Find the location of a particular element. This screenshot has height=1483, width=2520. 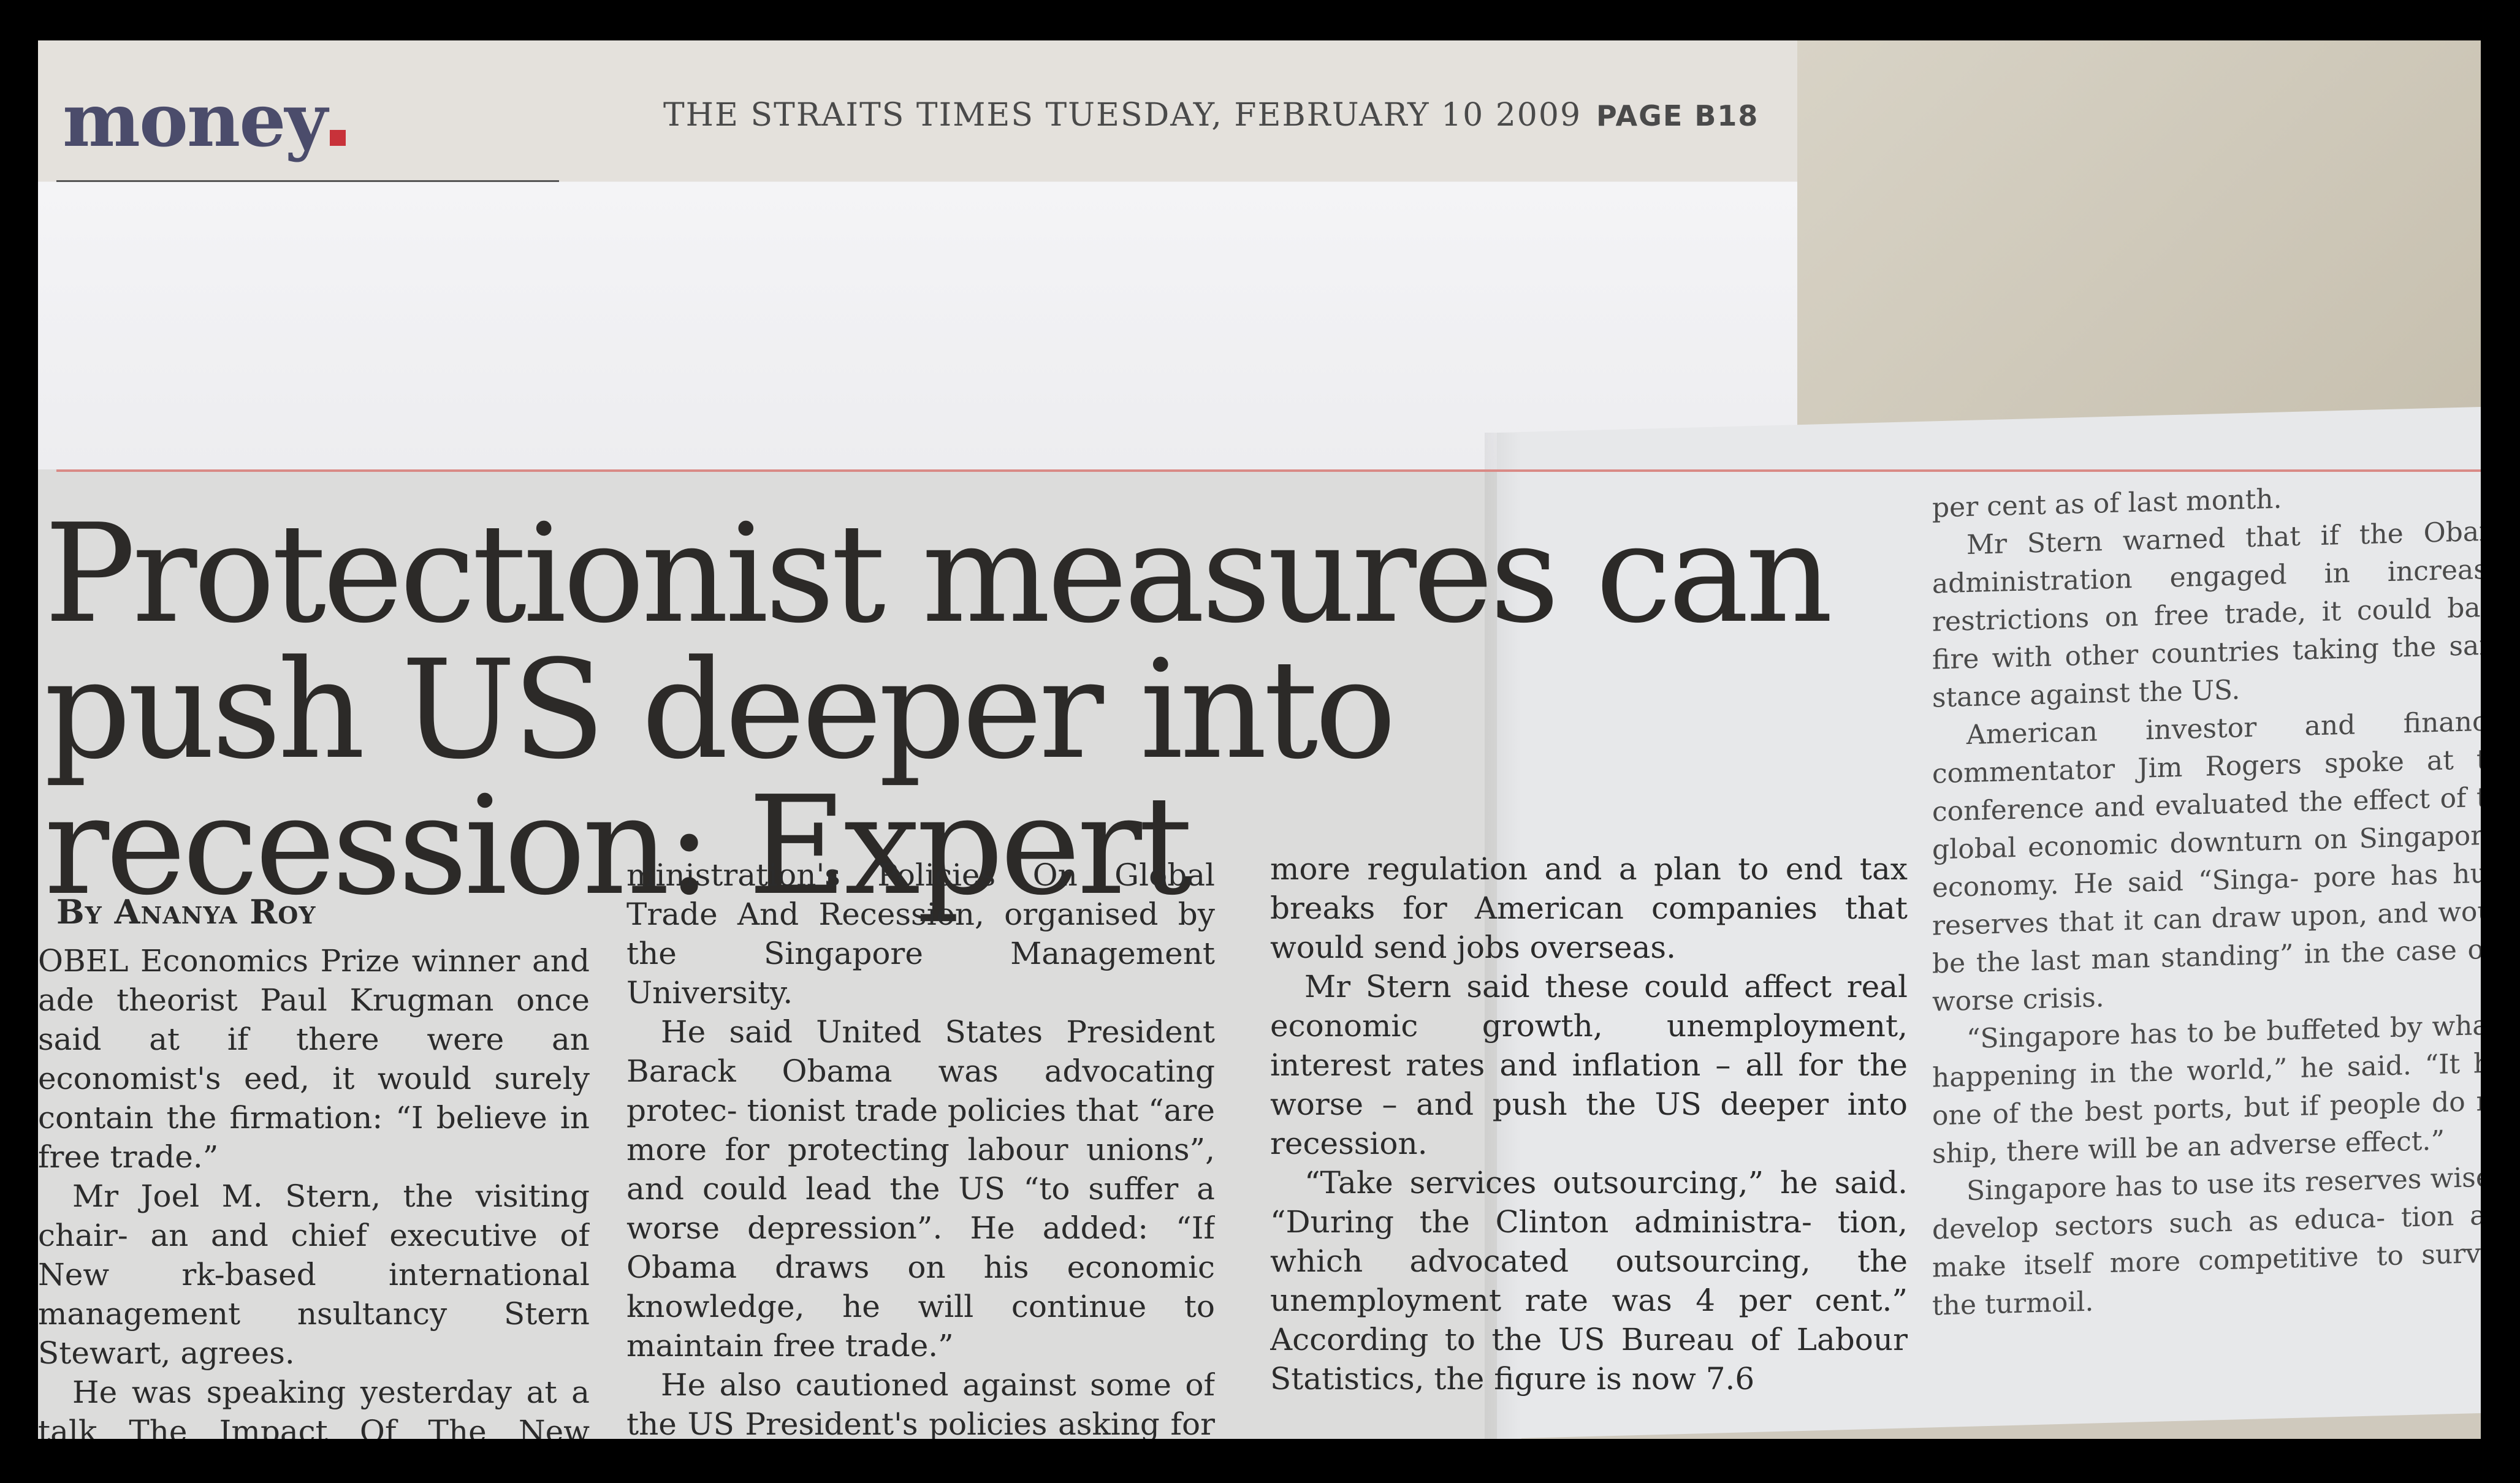

header-rule is located at coordinates (307, 181).